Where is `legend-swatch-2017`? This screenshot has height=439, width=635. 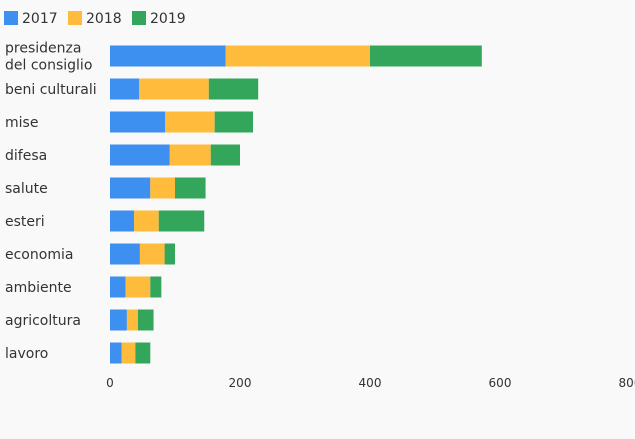
legend-swatch-2017 is located at coordinates (11, 18).